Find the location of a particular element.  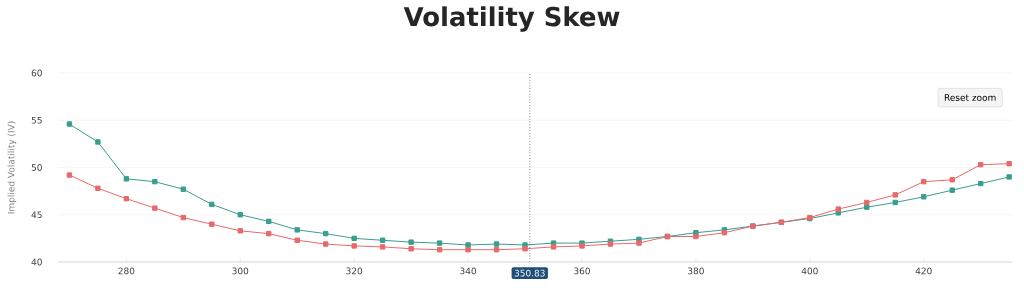

x-tick-label: 280 is located at coordinates (126, 271).